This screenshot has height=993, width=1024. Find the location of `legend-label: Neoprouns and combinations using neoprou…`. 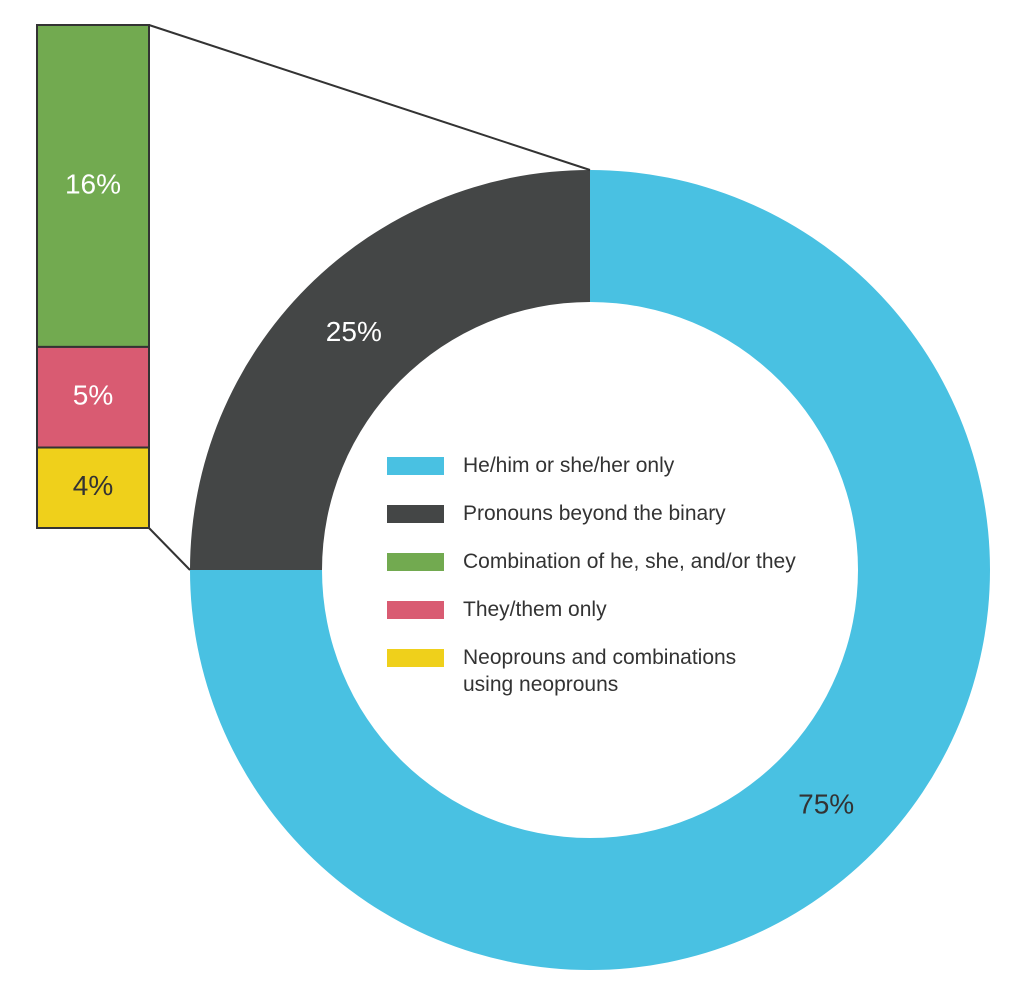

legend-label: Neoprouns and combinations using neoprou… is located at coordinates (600, 671).